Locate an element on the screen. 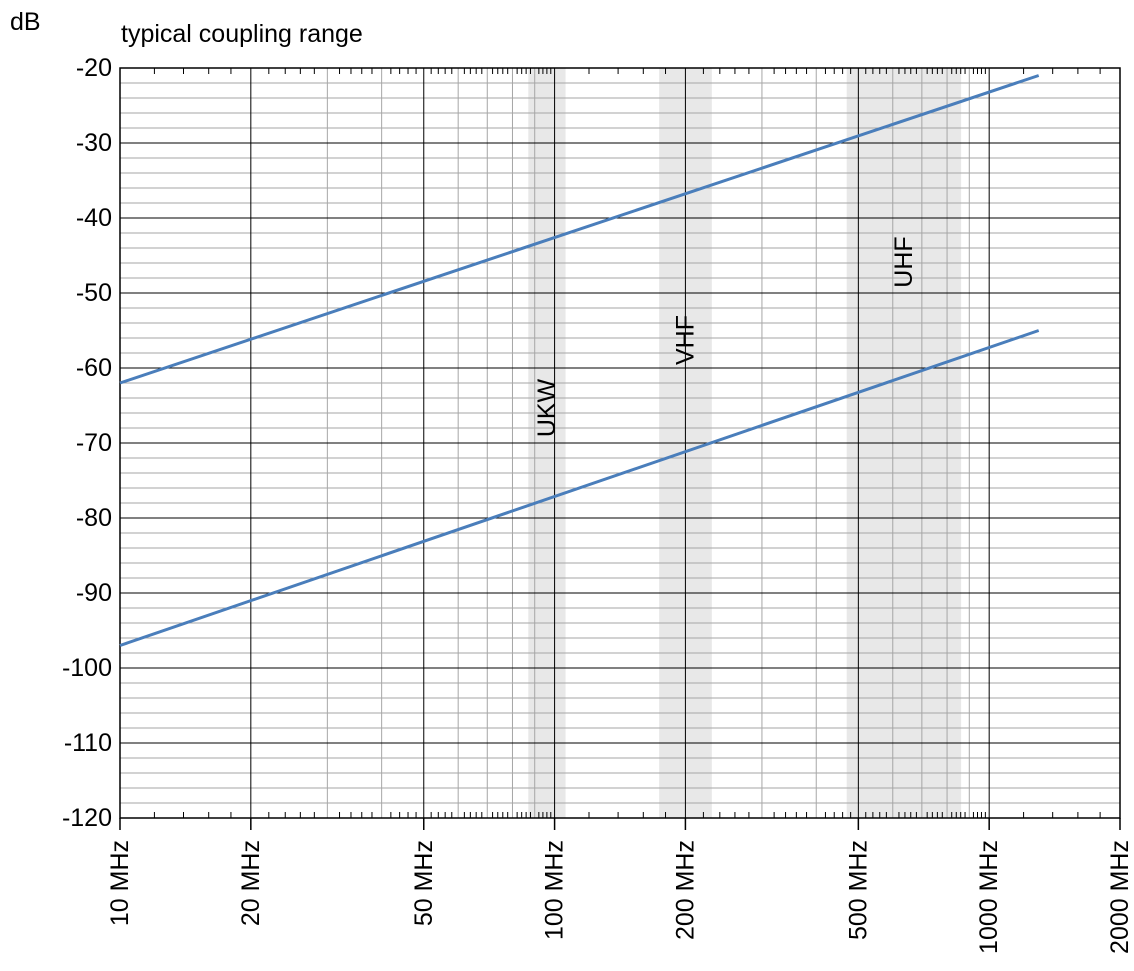  y-tick-label: -60 is located at coordinates (94, 368).